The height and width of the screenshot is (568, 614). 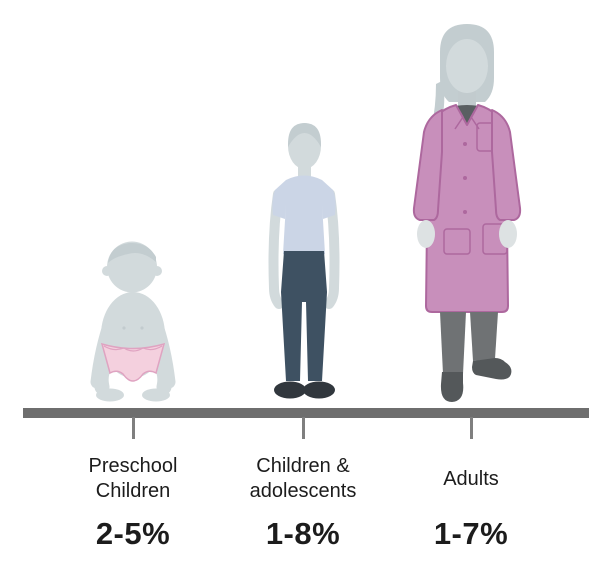 I want to click on tick-mark-preschool, so click(x=133, y=428).